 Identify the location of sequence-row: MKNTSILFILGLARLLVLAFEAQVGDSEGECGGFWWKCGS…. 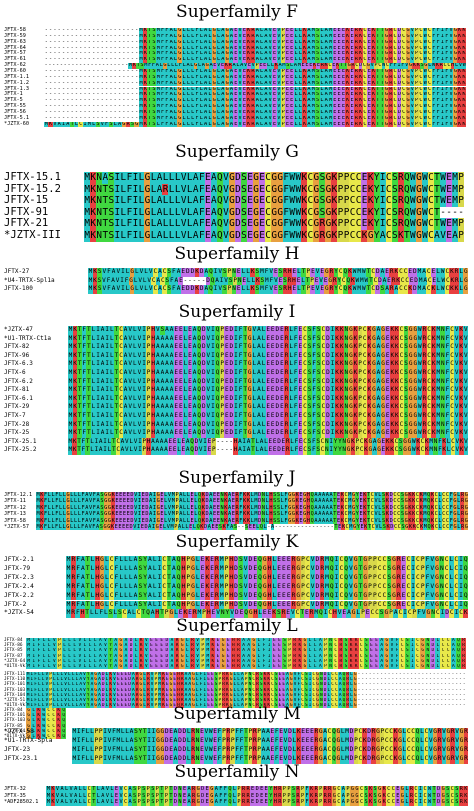
(274, 190).